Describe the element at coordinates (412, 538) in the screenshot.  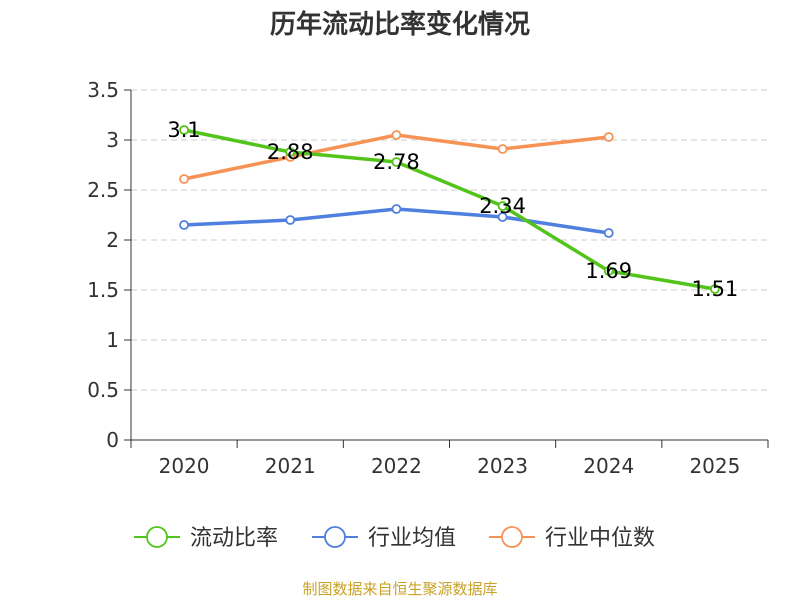
I see `legend-label: 行业均值` at that location.